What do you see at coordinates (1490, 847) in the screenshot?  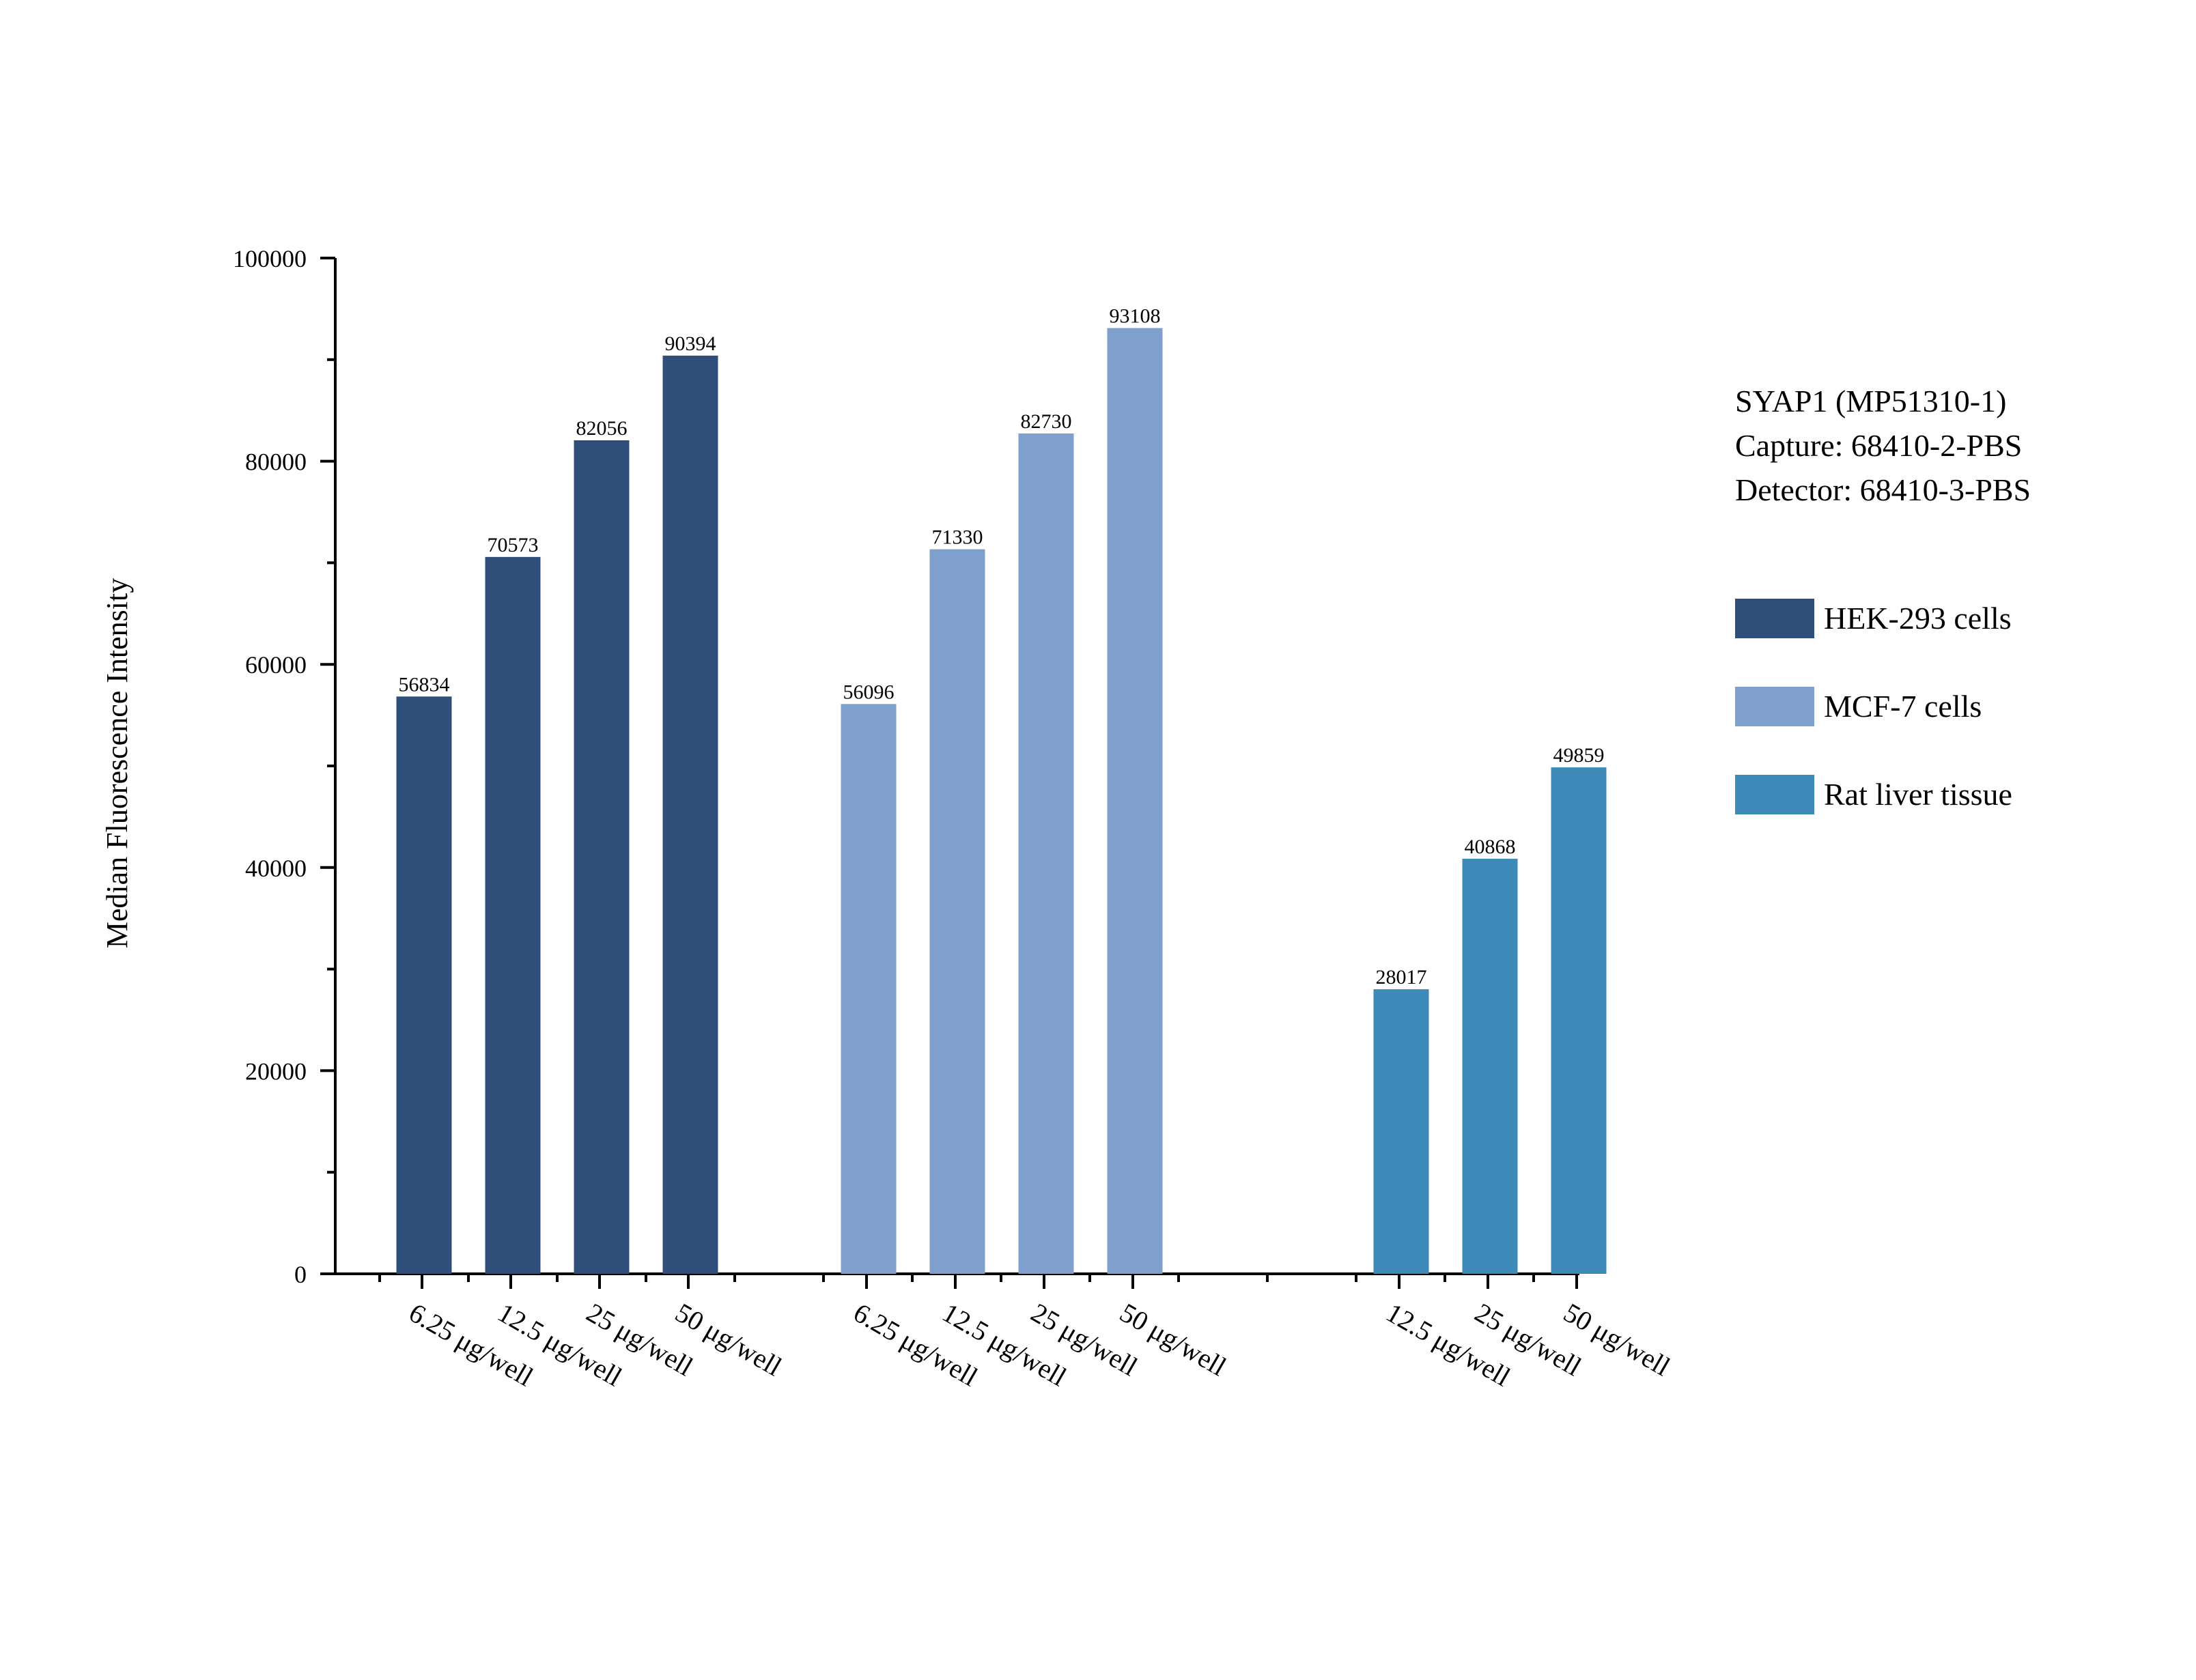 I see `bar-value-label: 40868` at bounding box center [1490, 847].